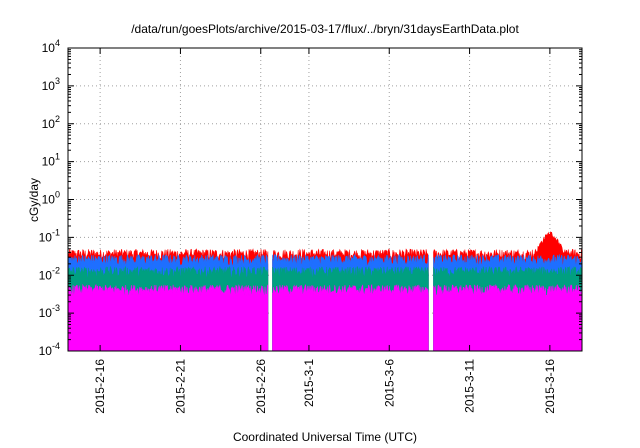 The width and height of the screenshot is (640, 448). I want to click on x-tick-label: 2015-2-21, so click(180, 386).